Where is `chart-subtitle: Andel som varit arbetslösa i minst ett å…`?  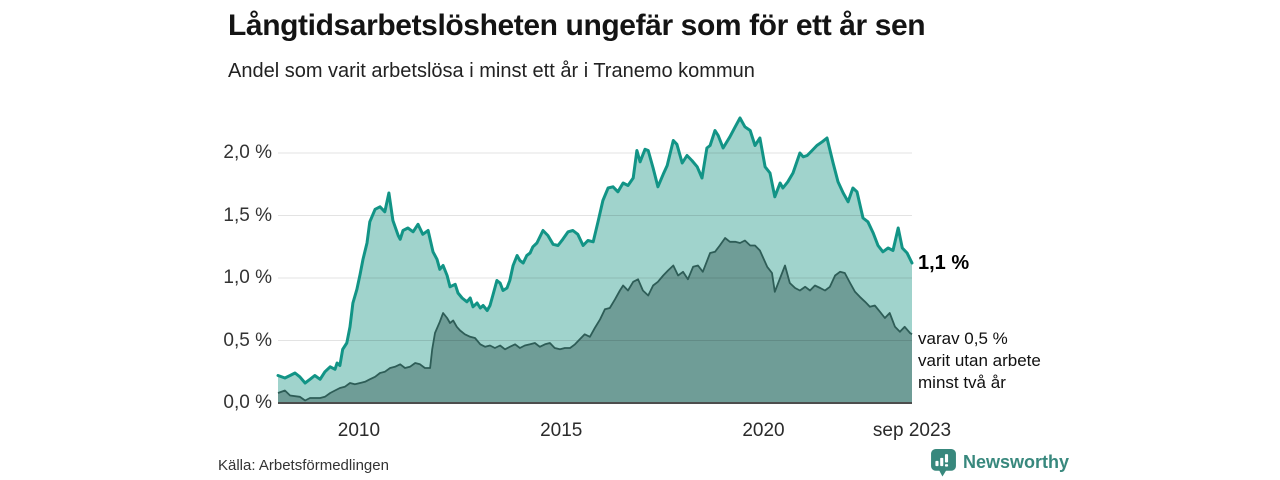 chart-subtitle: Andel som varit arbetslösa i minst ett å… is located at coordinates (491, 71).